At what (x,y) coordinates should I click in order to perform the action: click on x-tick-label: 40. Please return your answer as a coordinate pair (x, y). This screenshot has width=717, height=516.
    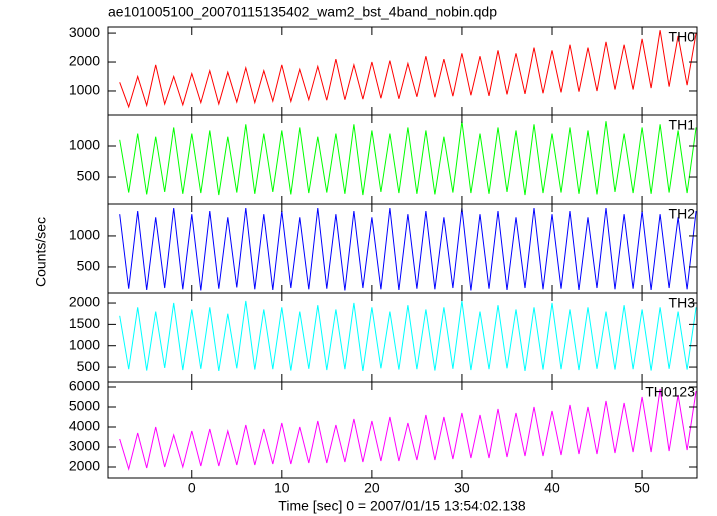
    Looking at the image, I should click on (552, 488).